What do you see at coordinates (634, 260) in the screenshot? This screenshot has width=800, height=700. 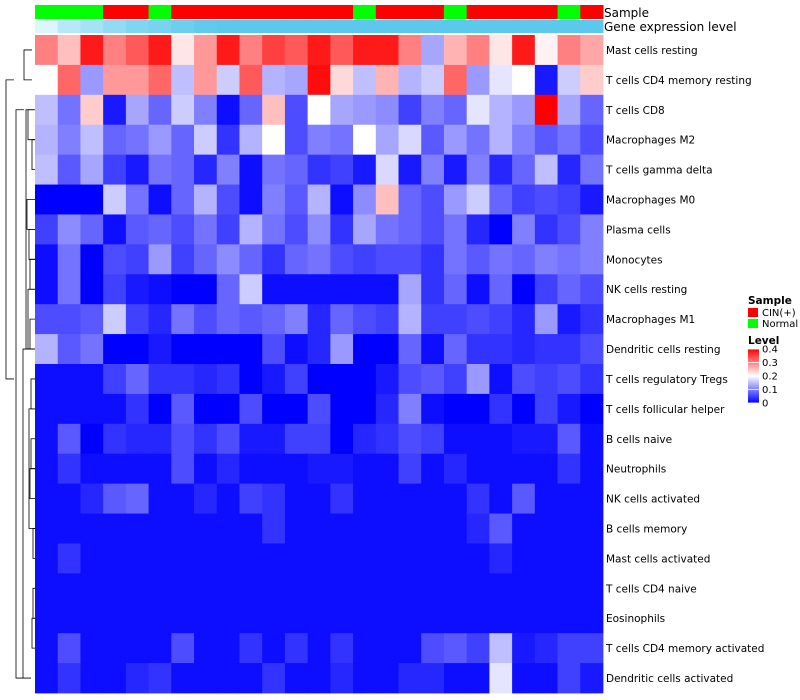 I see `row-label: Monocytes` at bounding box center [634, 260].